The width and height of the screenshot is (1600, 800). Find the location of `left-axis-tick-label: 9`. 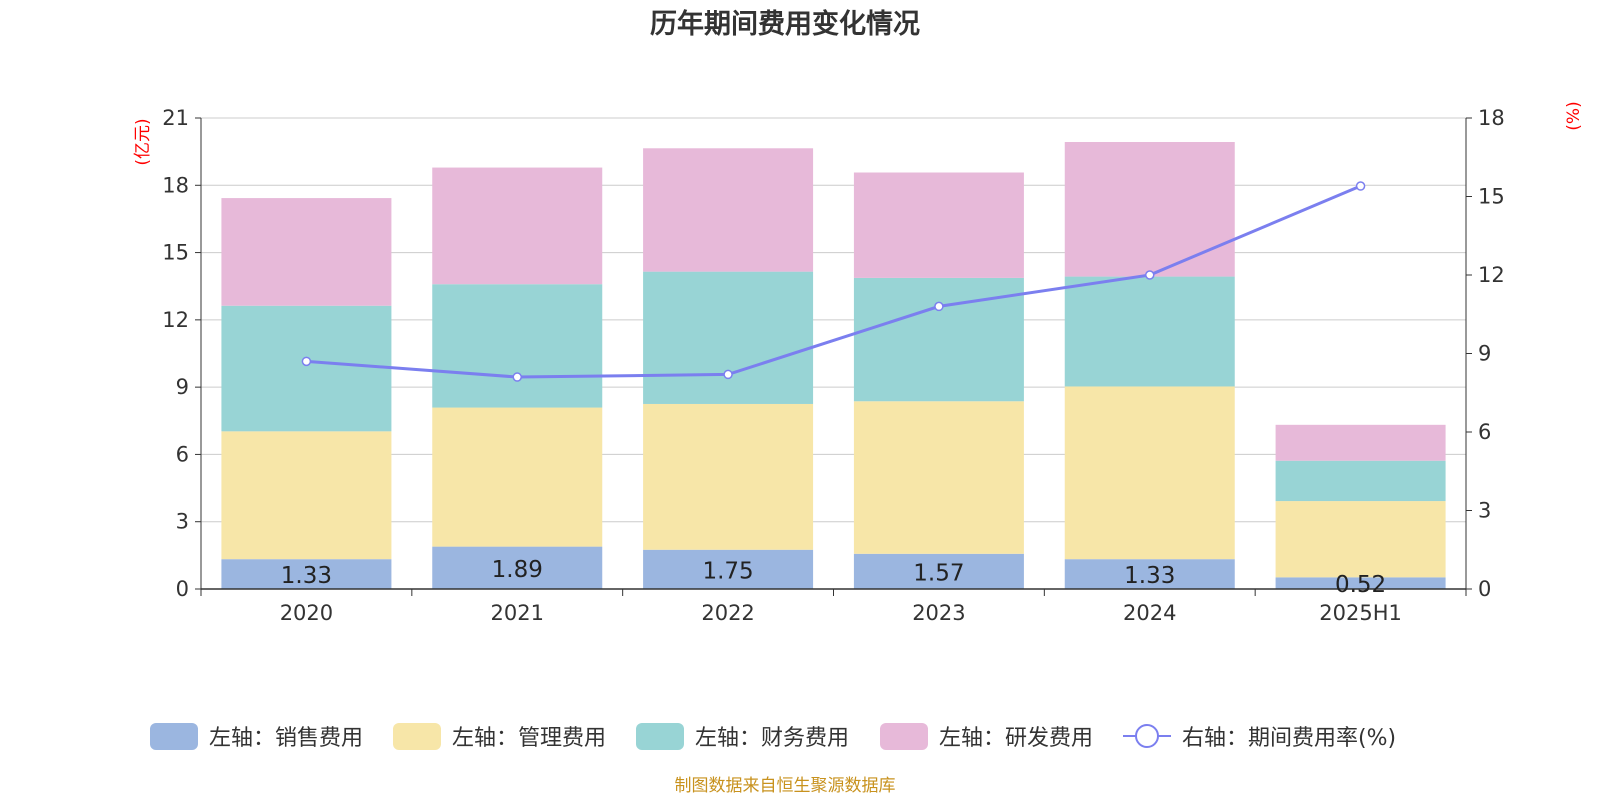

left-axis-tick-label: 9 is located at coordinates (182, 387).